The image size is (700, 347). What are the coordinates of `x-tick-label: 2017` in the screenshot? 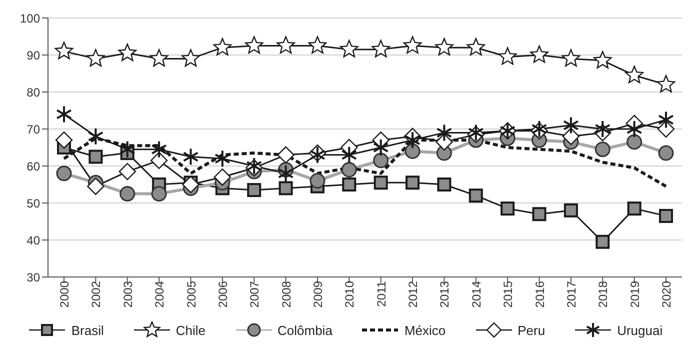 It's located at (571, 294).